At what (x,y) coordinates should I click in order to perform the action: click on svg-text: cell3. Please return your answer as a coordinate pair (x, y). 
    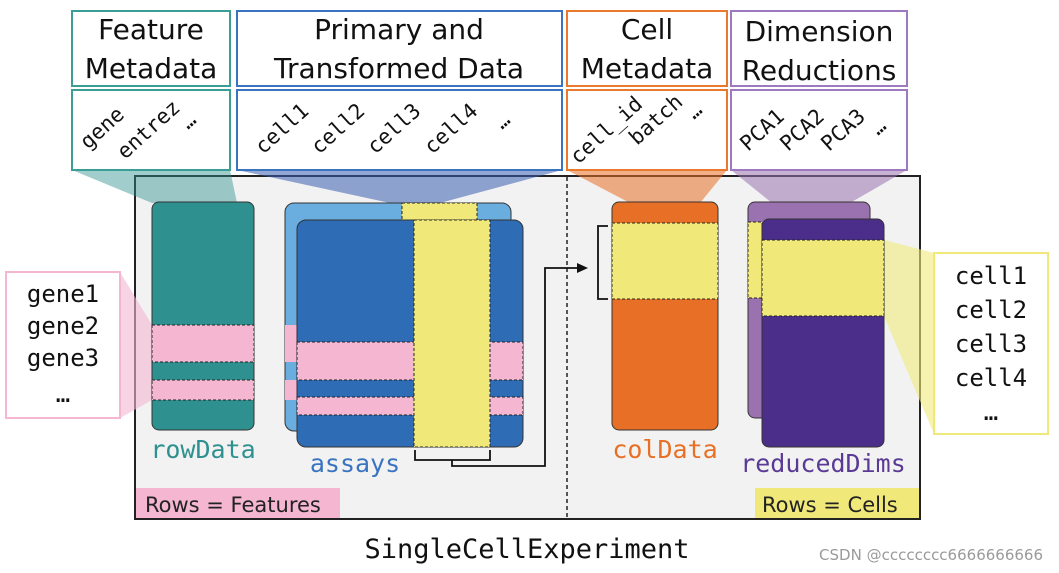
    Looking at the image, I should click on (991, 344).